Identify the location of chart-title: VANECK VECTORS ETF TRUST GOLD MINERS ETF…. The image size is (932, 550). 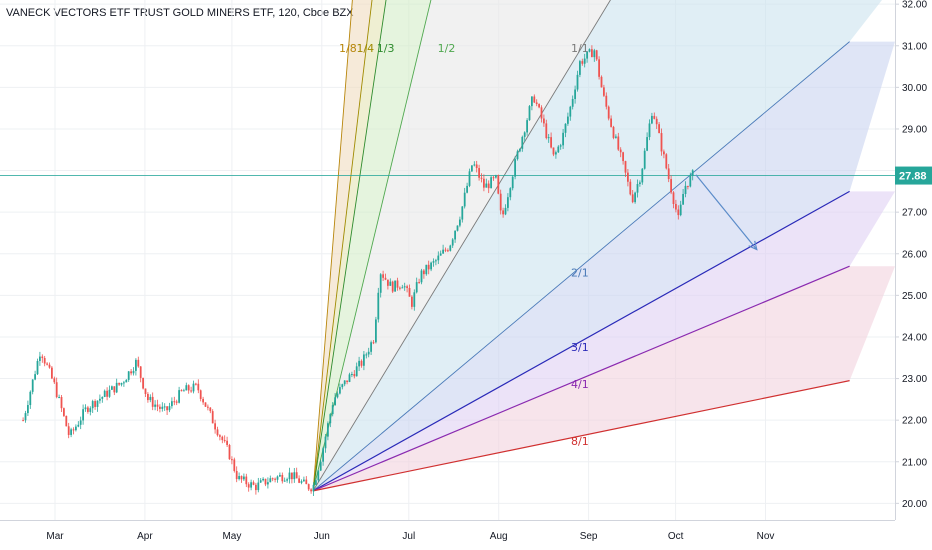
(180, 13).